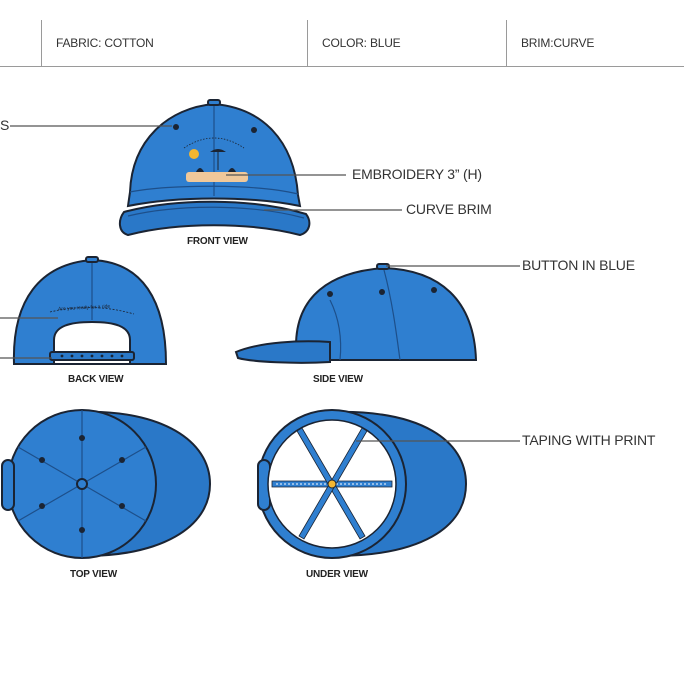 This screenshot has width=684, height=684. What do you see at coordinates (217, 241) in the screenshot?
I see `label-front-view: FRONT VIEW` at bounding box center [217, 241].